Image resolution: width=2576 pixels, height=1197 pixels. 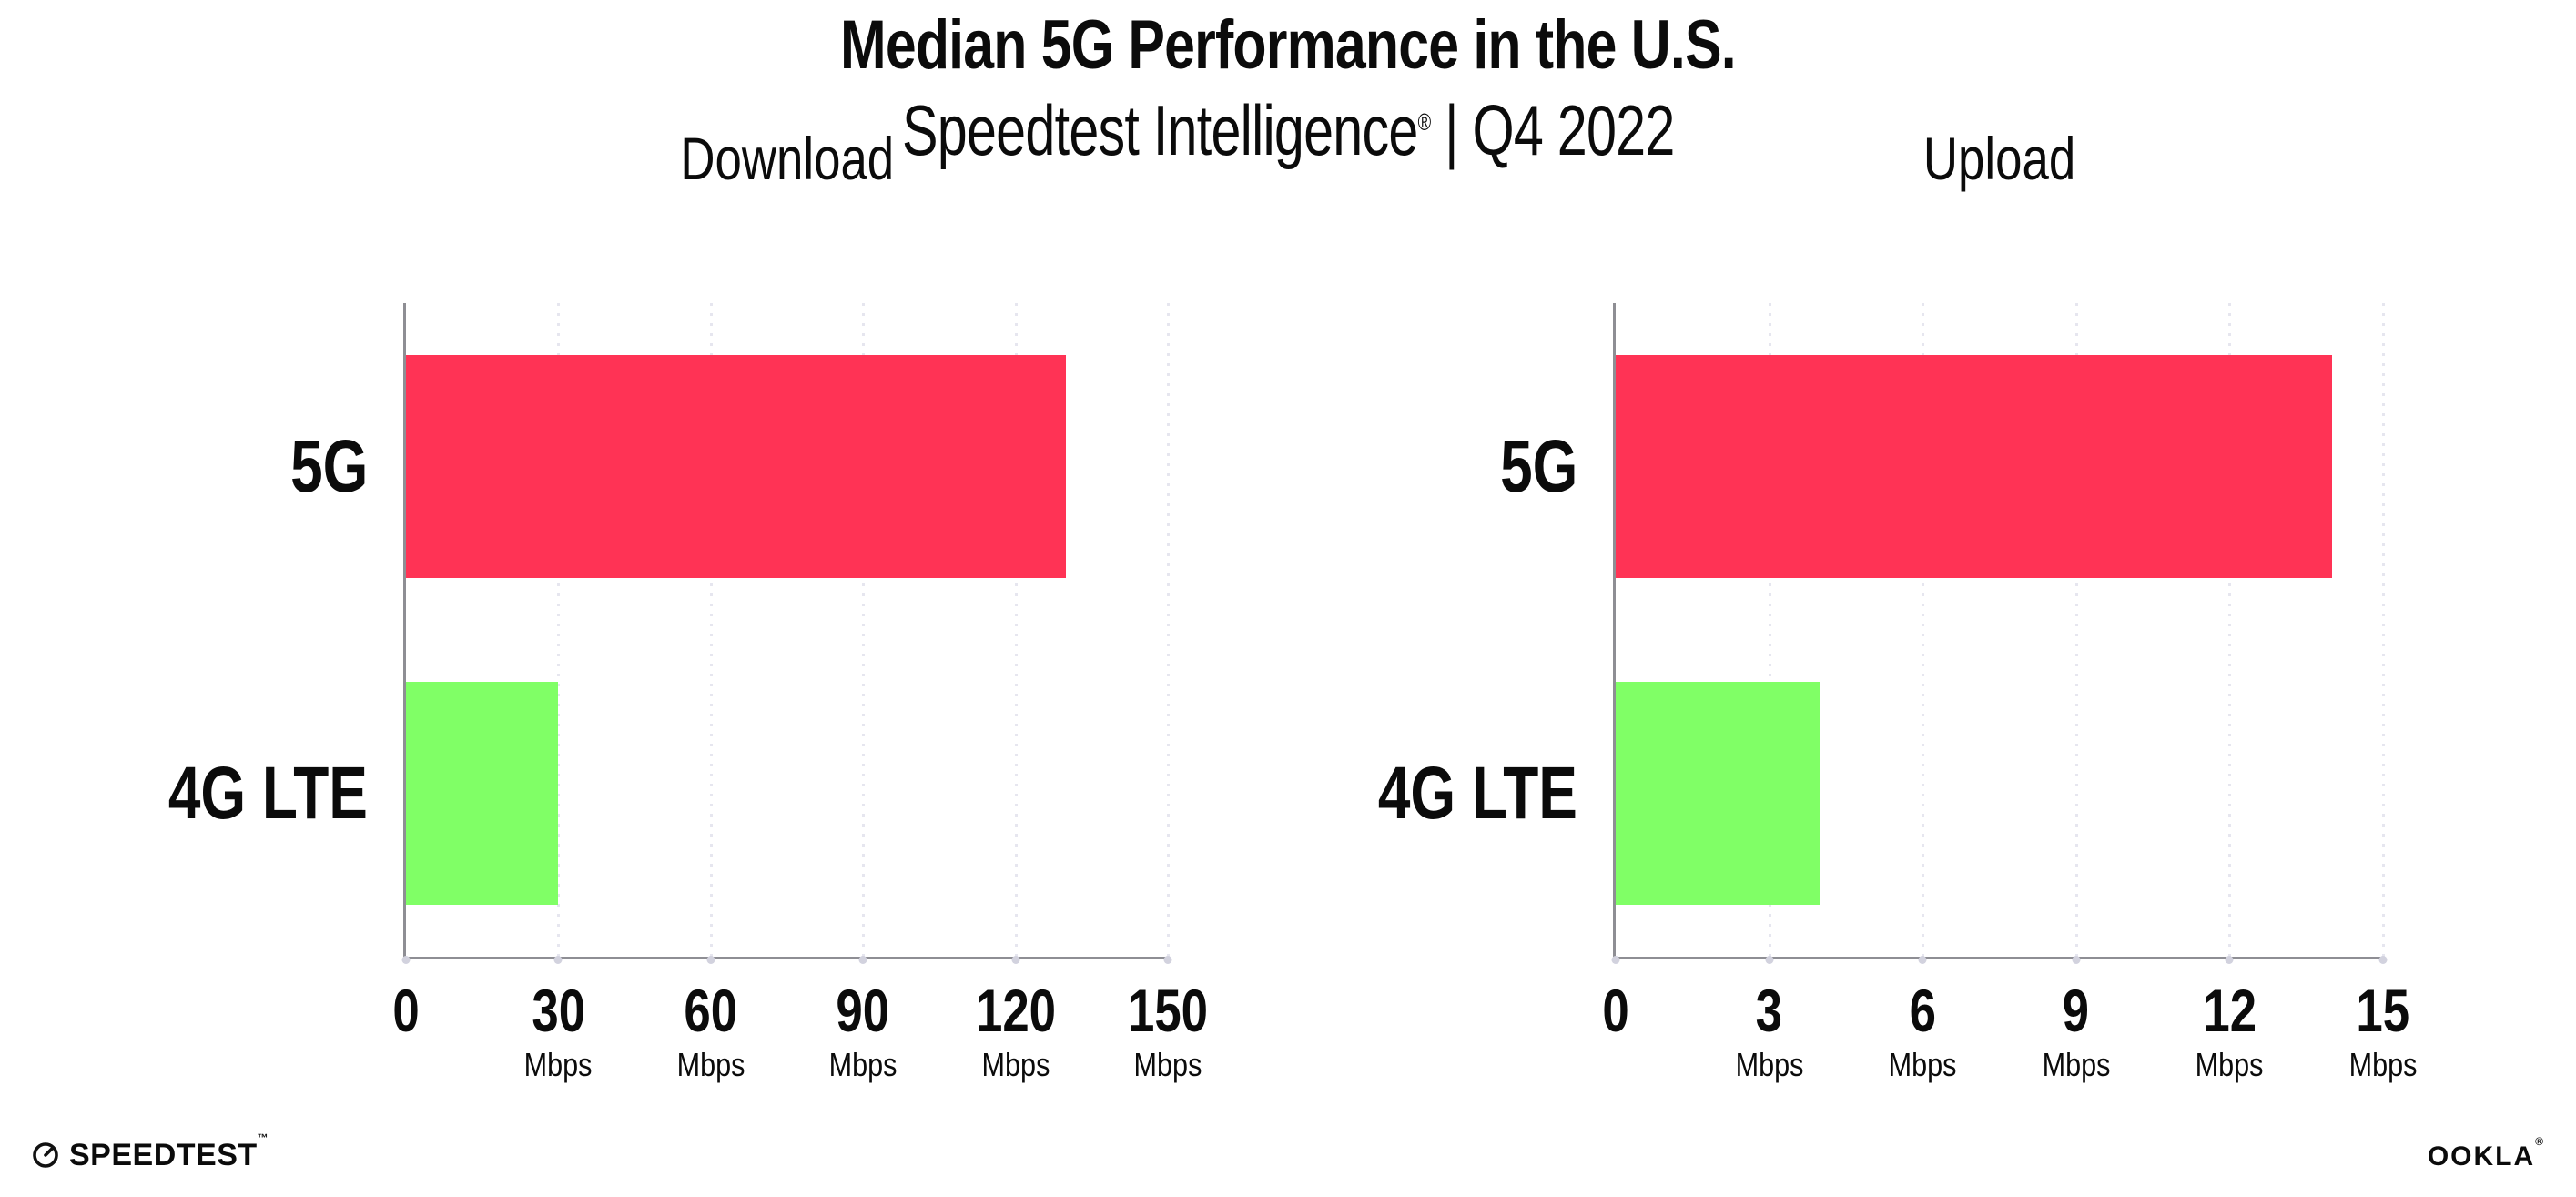 I want to click on page-subtitle: Speedtest Intelligence® | Q4 2022, so click(x=1288, y=130).